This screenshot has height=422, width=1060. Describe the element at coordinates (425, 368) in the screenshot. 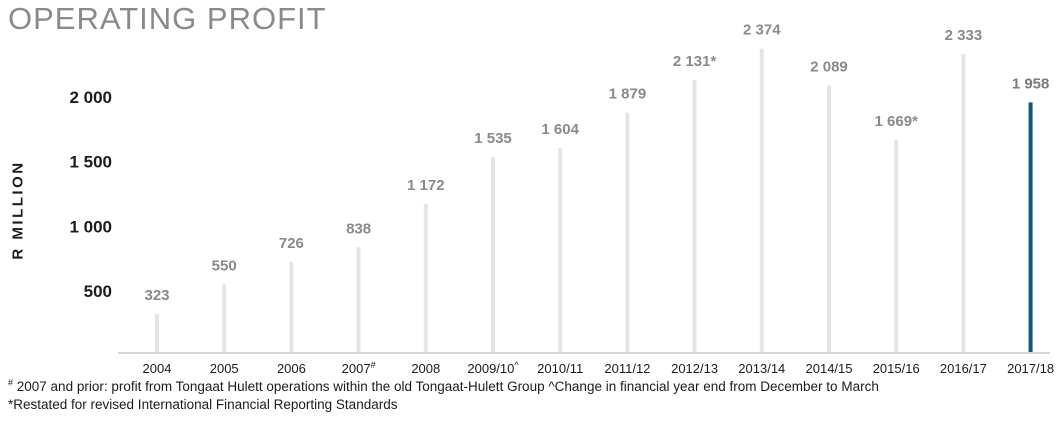

I see `x-tick-label: 2008` at that location.